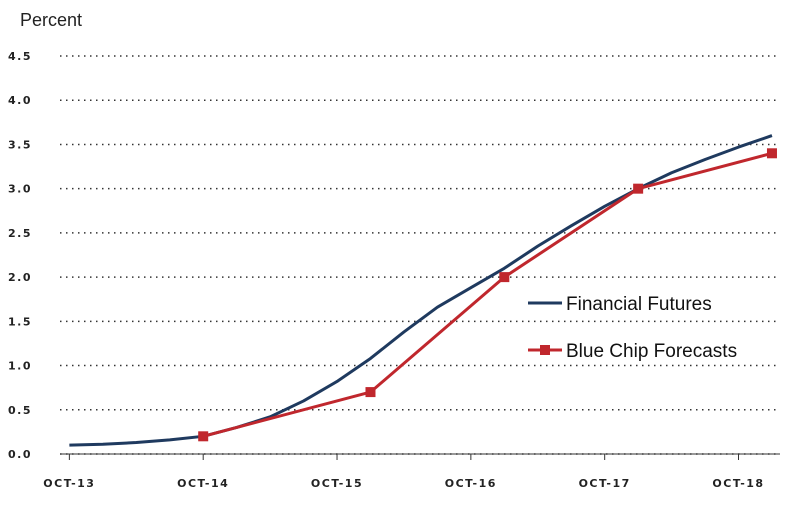 This screenshot has height=524, width=800. Describe the element at coordinates (337, 483) in the screenshot. I see `x-tick-label: OCT-15` at that location.